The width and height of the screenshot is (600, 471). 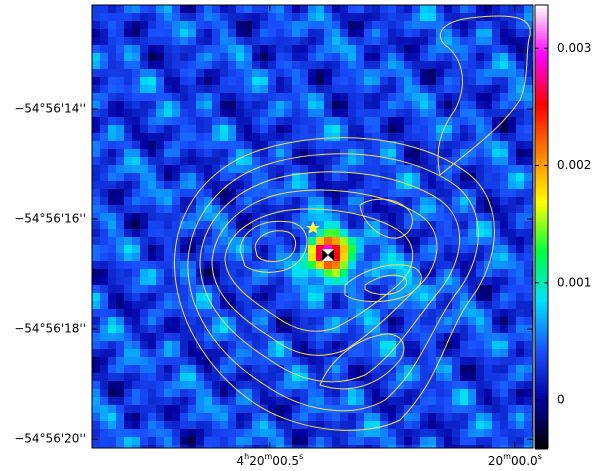 I want to click on y-tick-label: −54°56'18'', so click(x=50, y=329).